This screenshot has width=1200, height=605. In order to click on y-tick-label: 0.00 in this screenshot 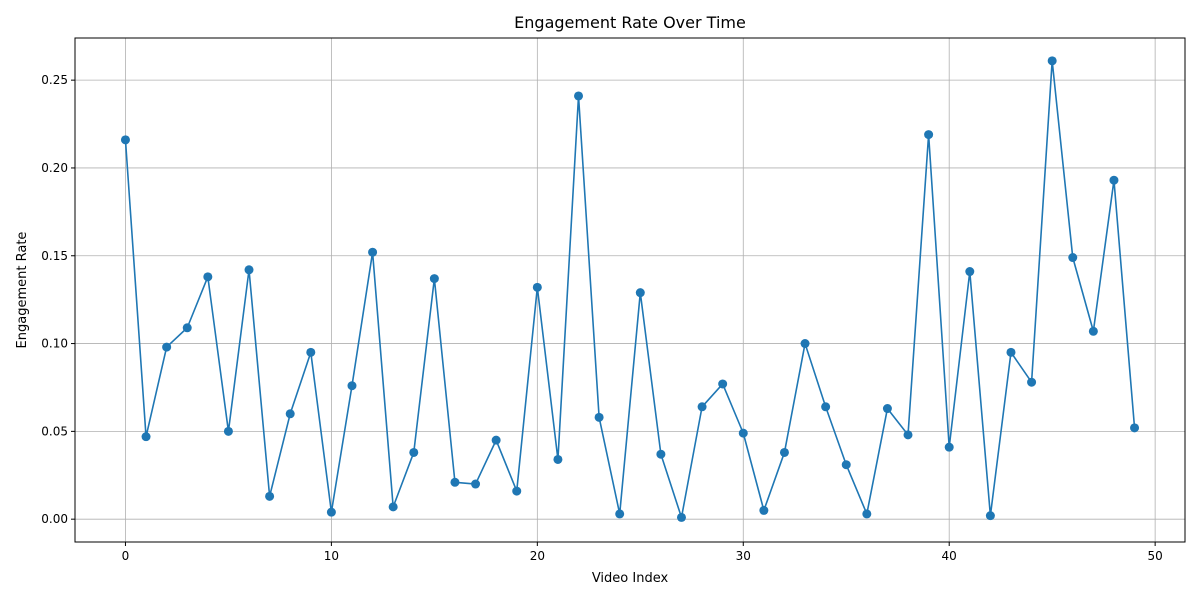, I will do `click(54, 519)`.